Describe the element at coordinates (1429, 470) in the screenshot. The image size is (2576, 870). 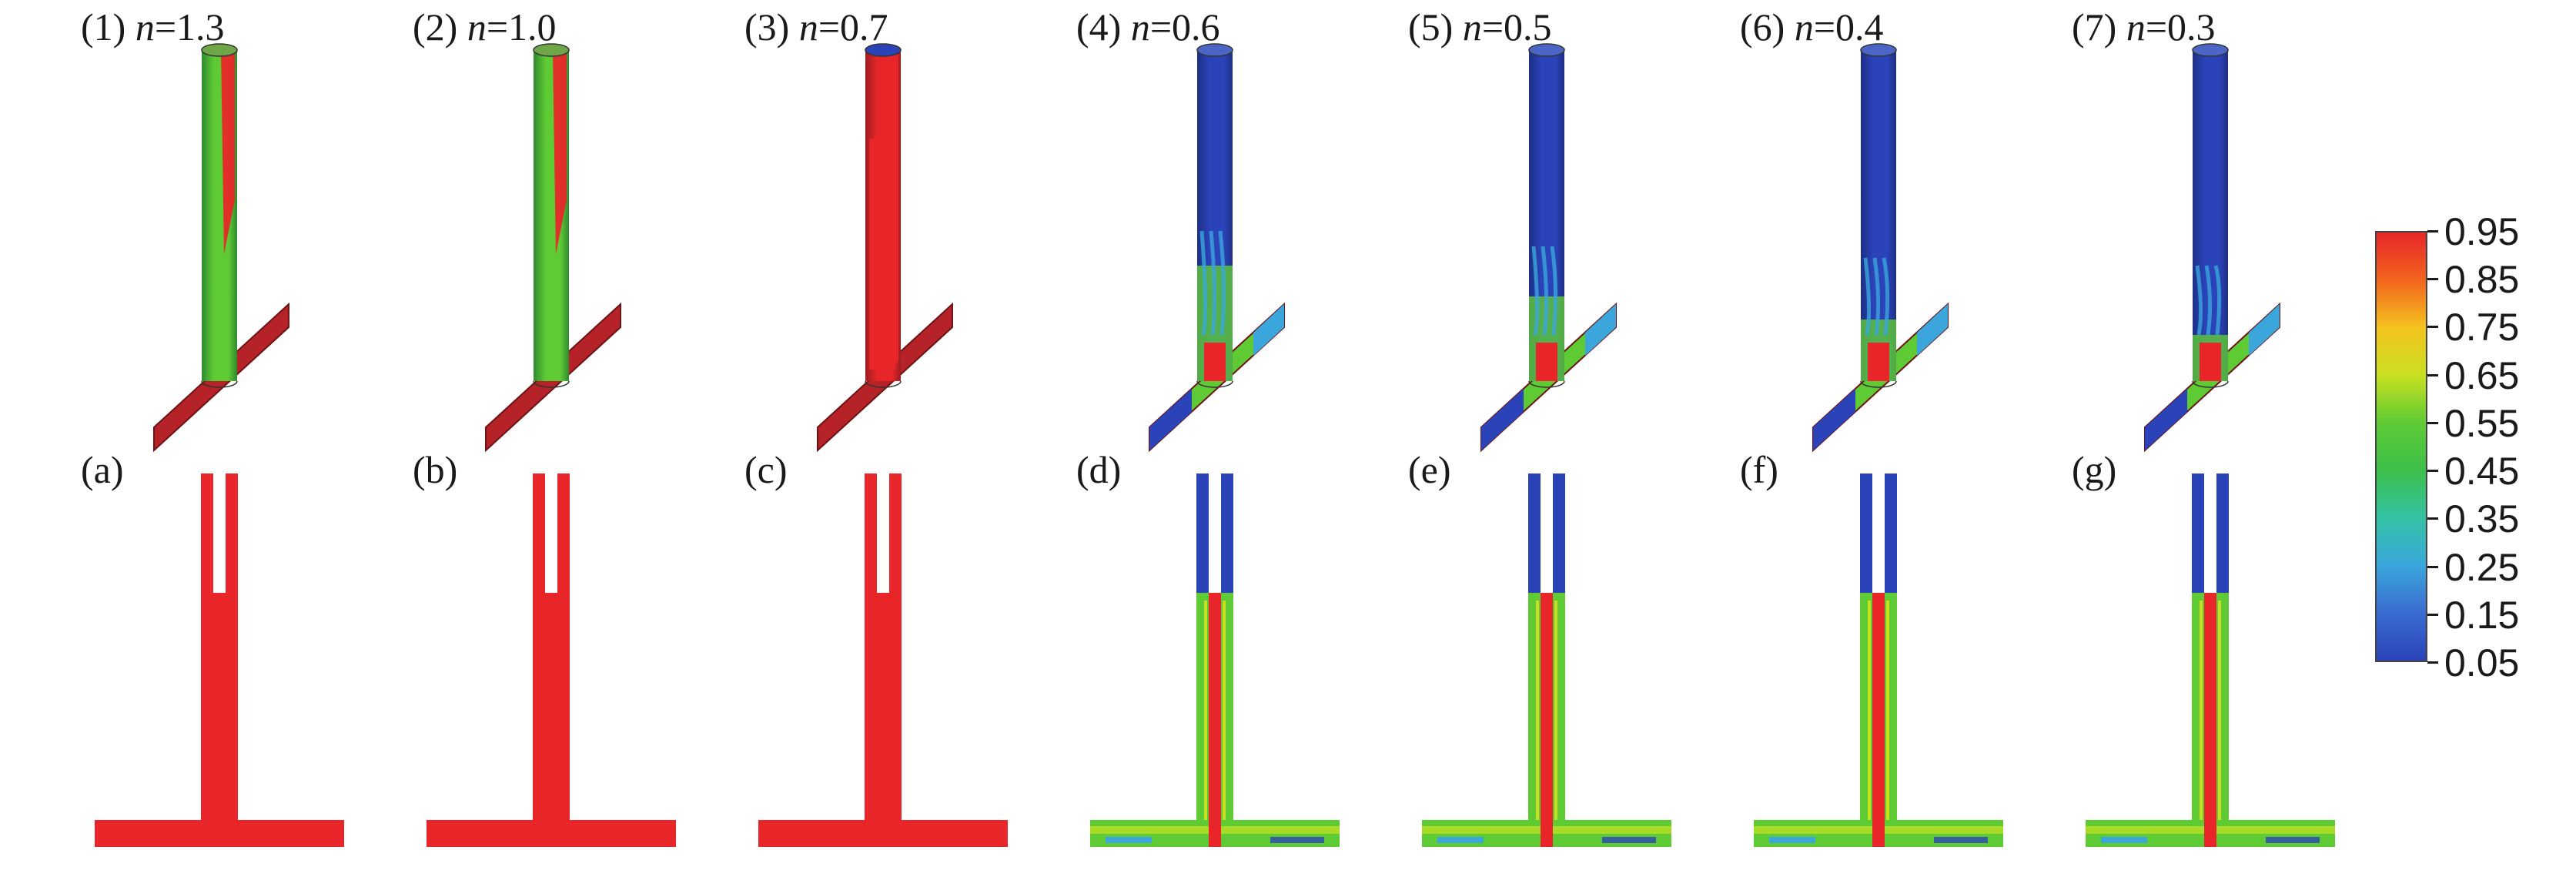
I see `panel-letter: (e)` at that location.